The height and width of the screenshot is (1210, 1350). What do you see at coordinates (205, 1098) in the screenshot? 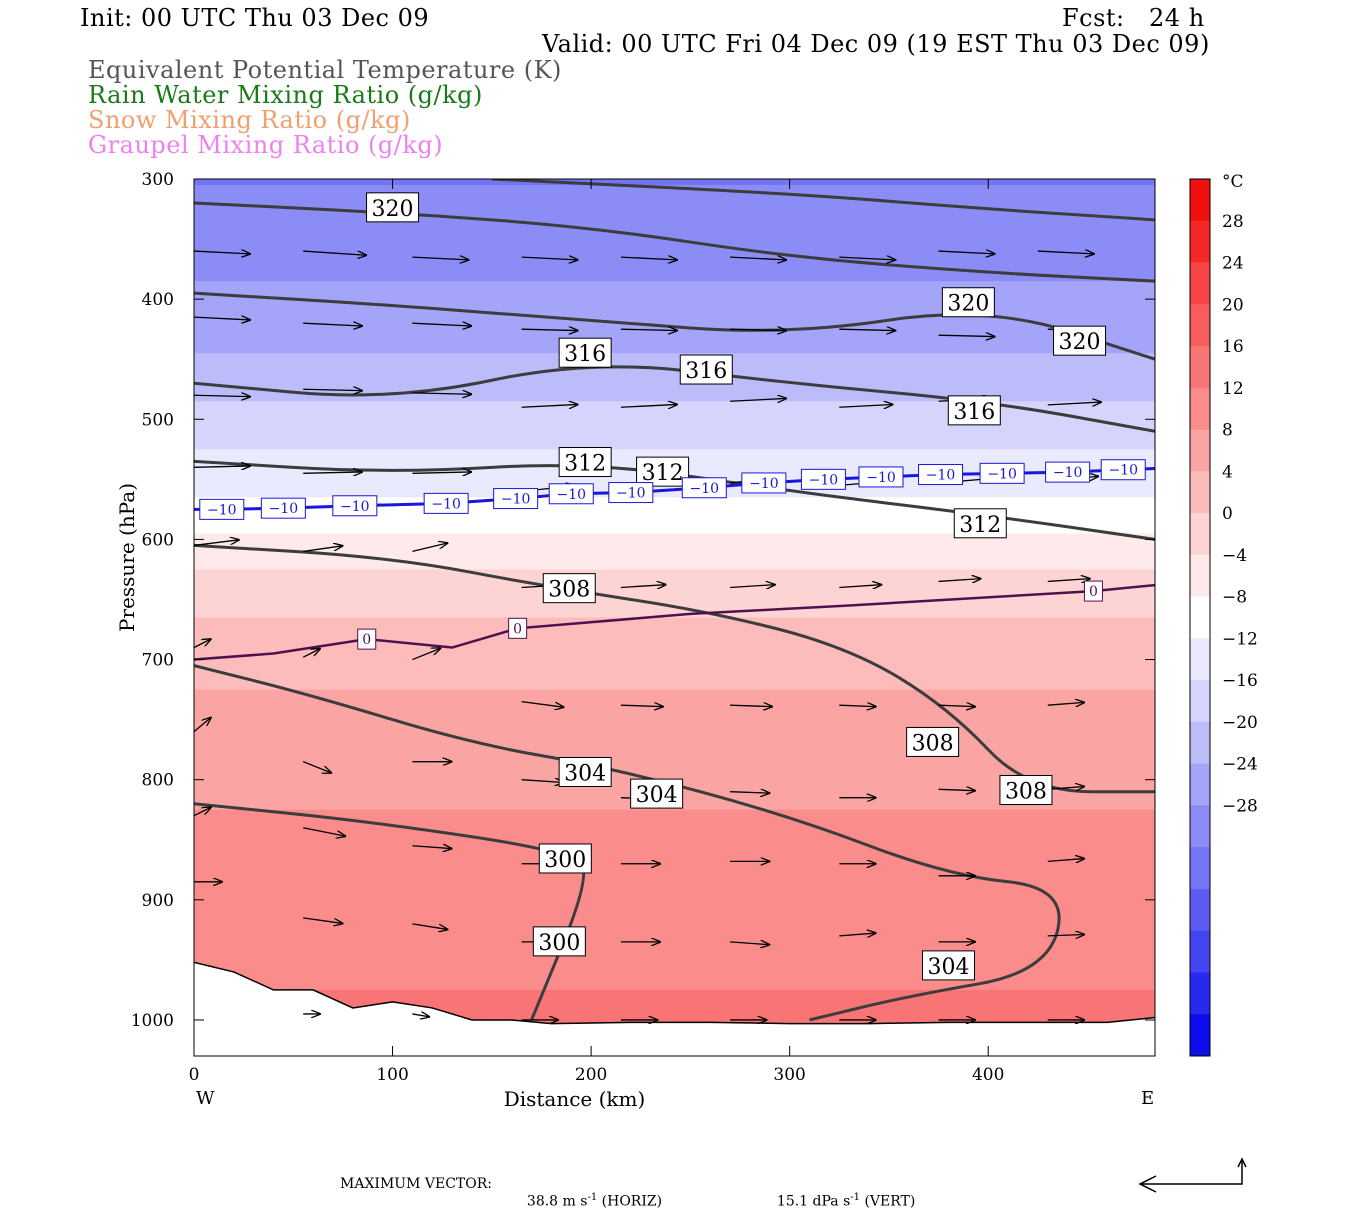
I see `west-label: W` at bounding box center [205, 1098].